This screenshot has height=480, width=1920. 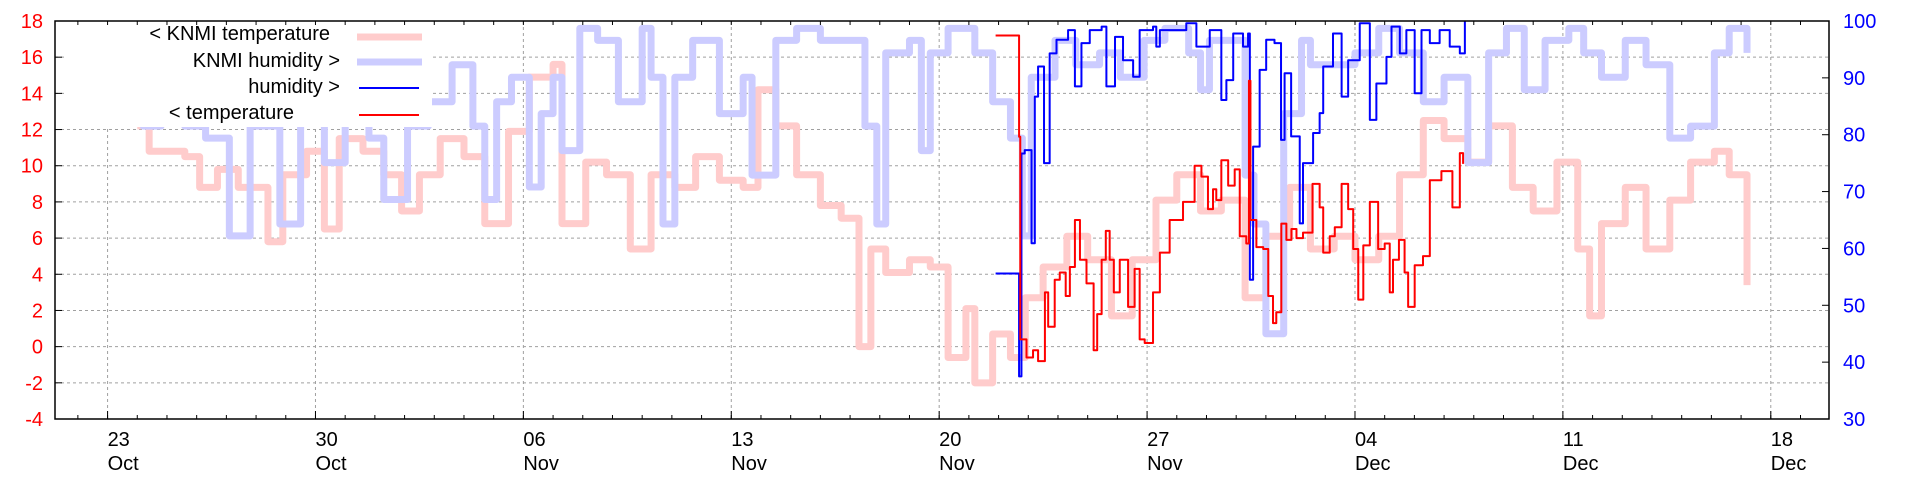 I want to click on x-tick-label-day: 27, so click(x=1158, y=440).